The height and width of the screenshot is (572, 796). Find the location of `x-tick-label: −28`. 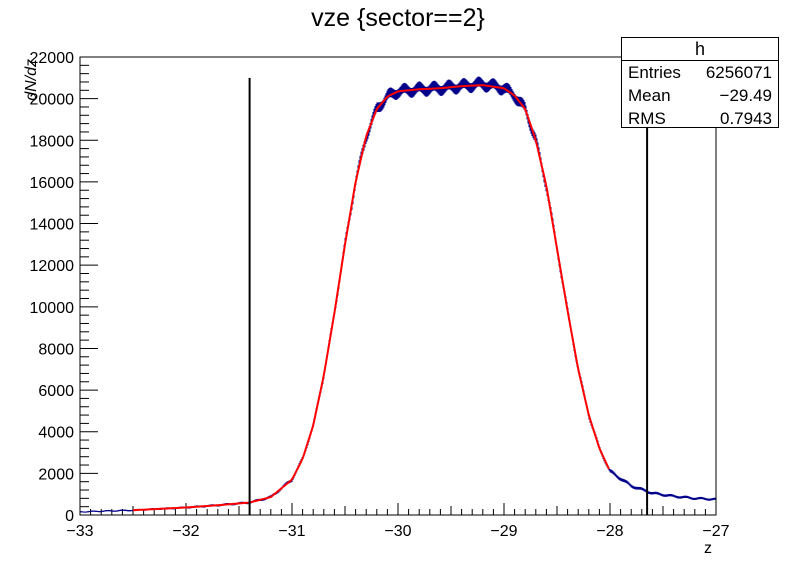

x-tick-label: −28 is located at coordinates (609, 531).